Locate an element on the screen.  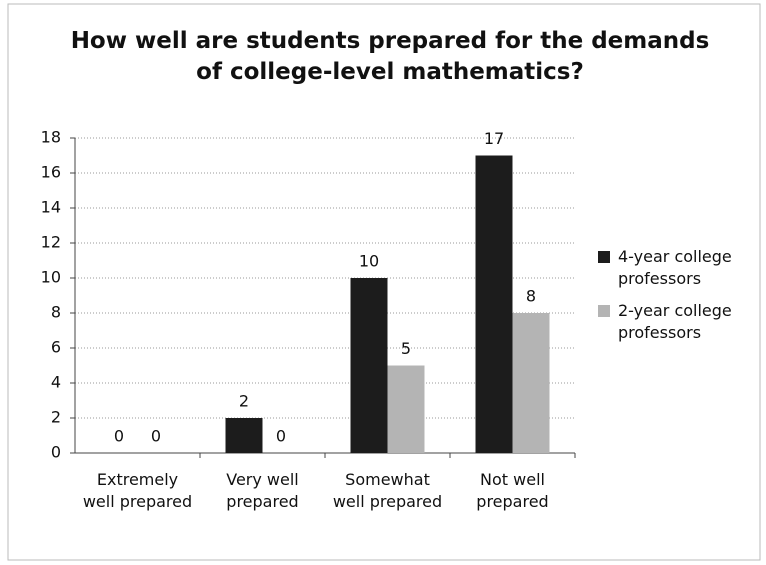
x-tick-label: Very well prepared is located at coordinates (262, 490).